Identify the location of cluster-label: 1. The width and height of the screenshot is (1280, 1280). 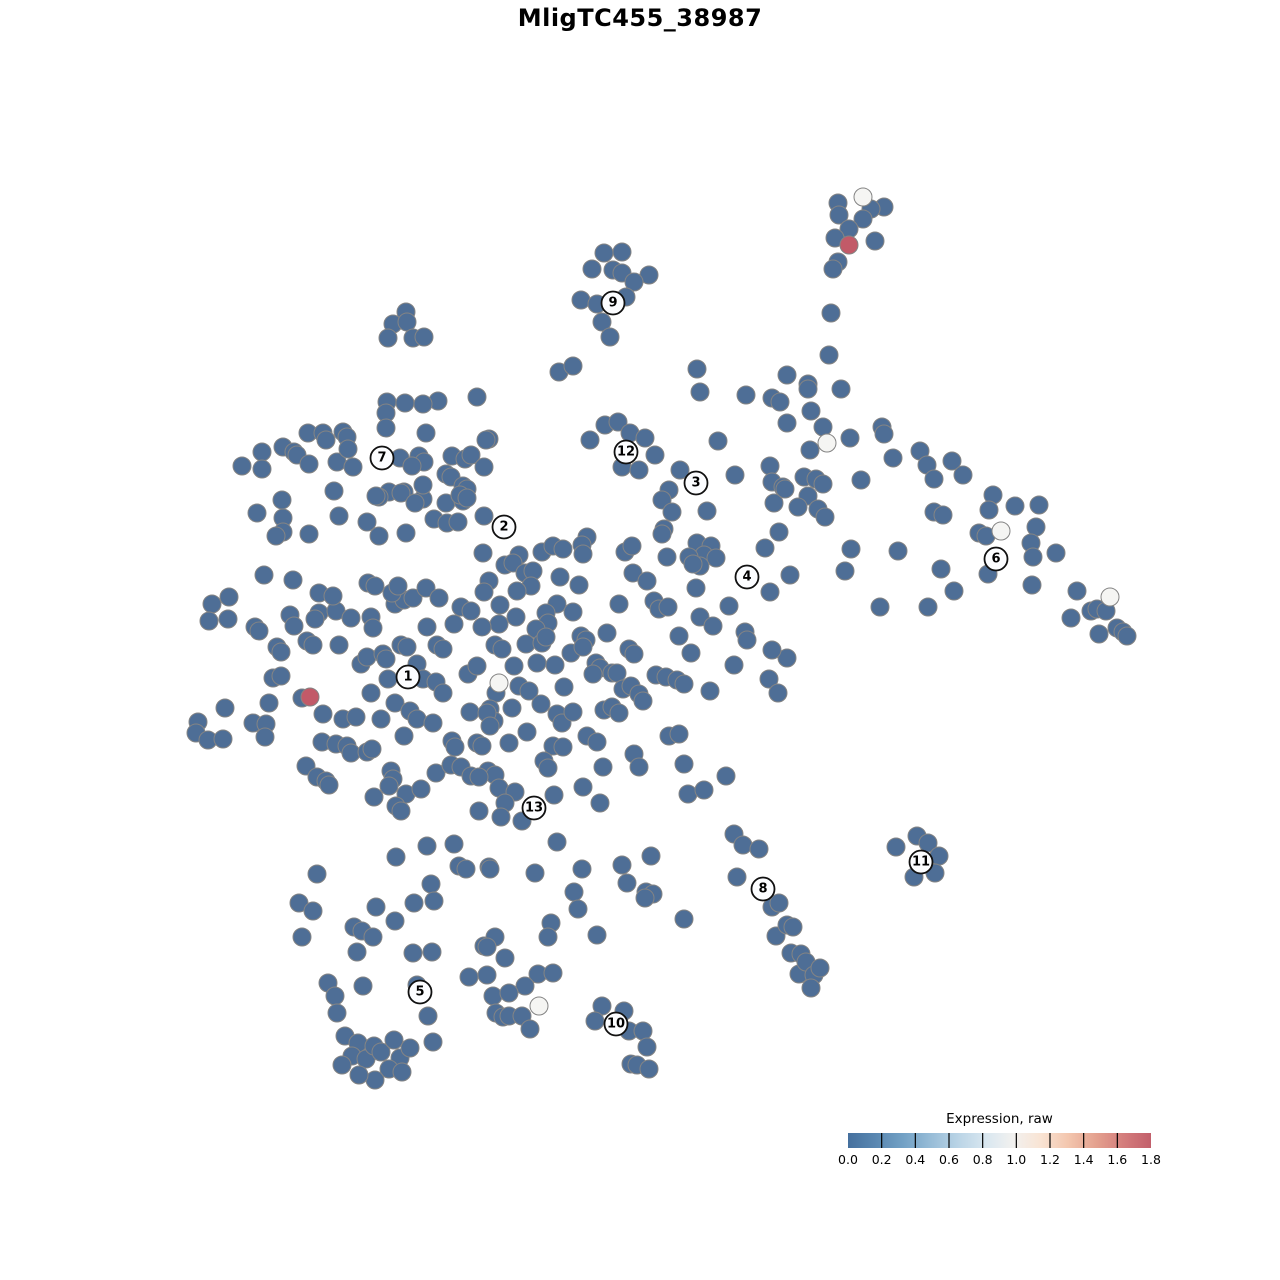
(408, 677).